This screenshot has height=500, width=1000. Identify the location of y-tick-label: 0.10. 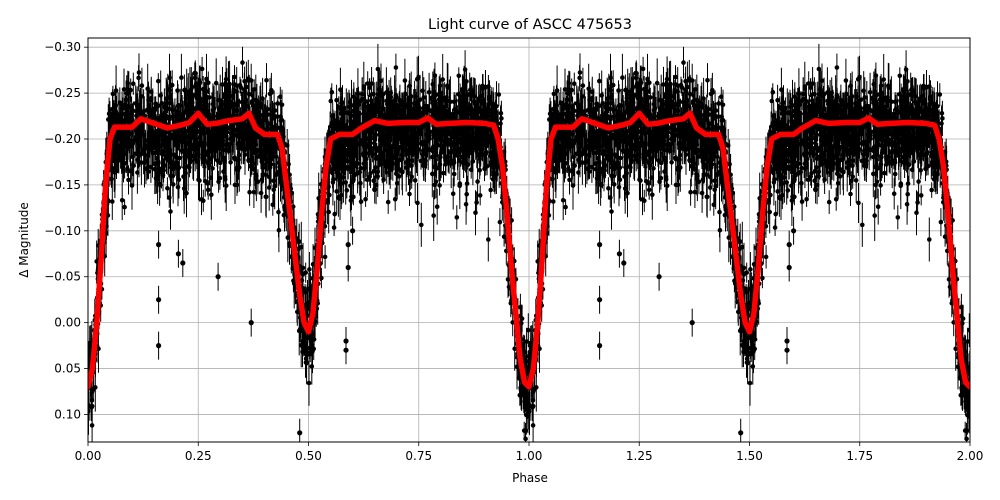
(67, 414).